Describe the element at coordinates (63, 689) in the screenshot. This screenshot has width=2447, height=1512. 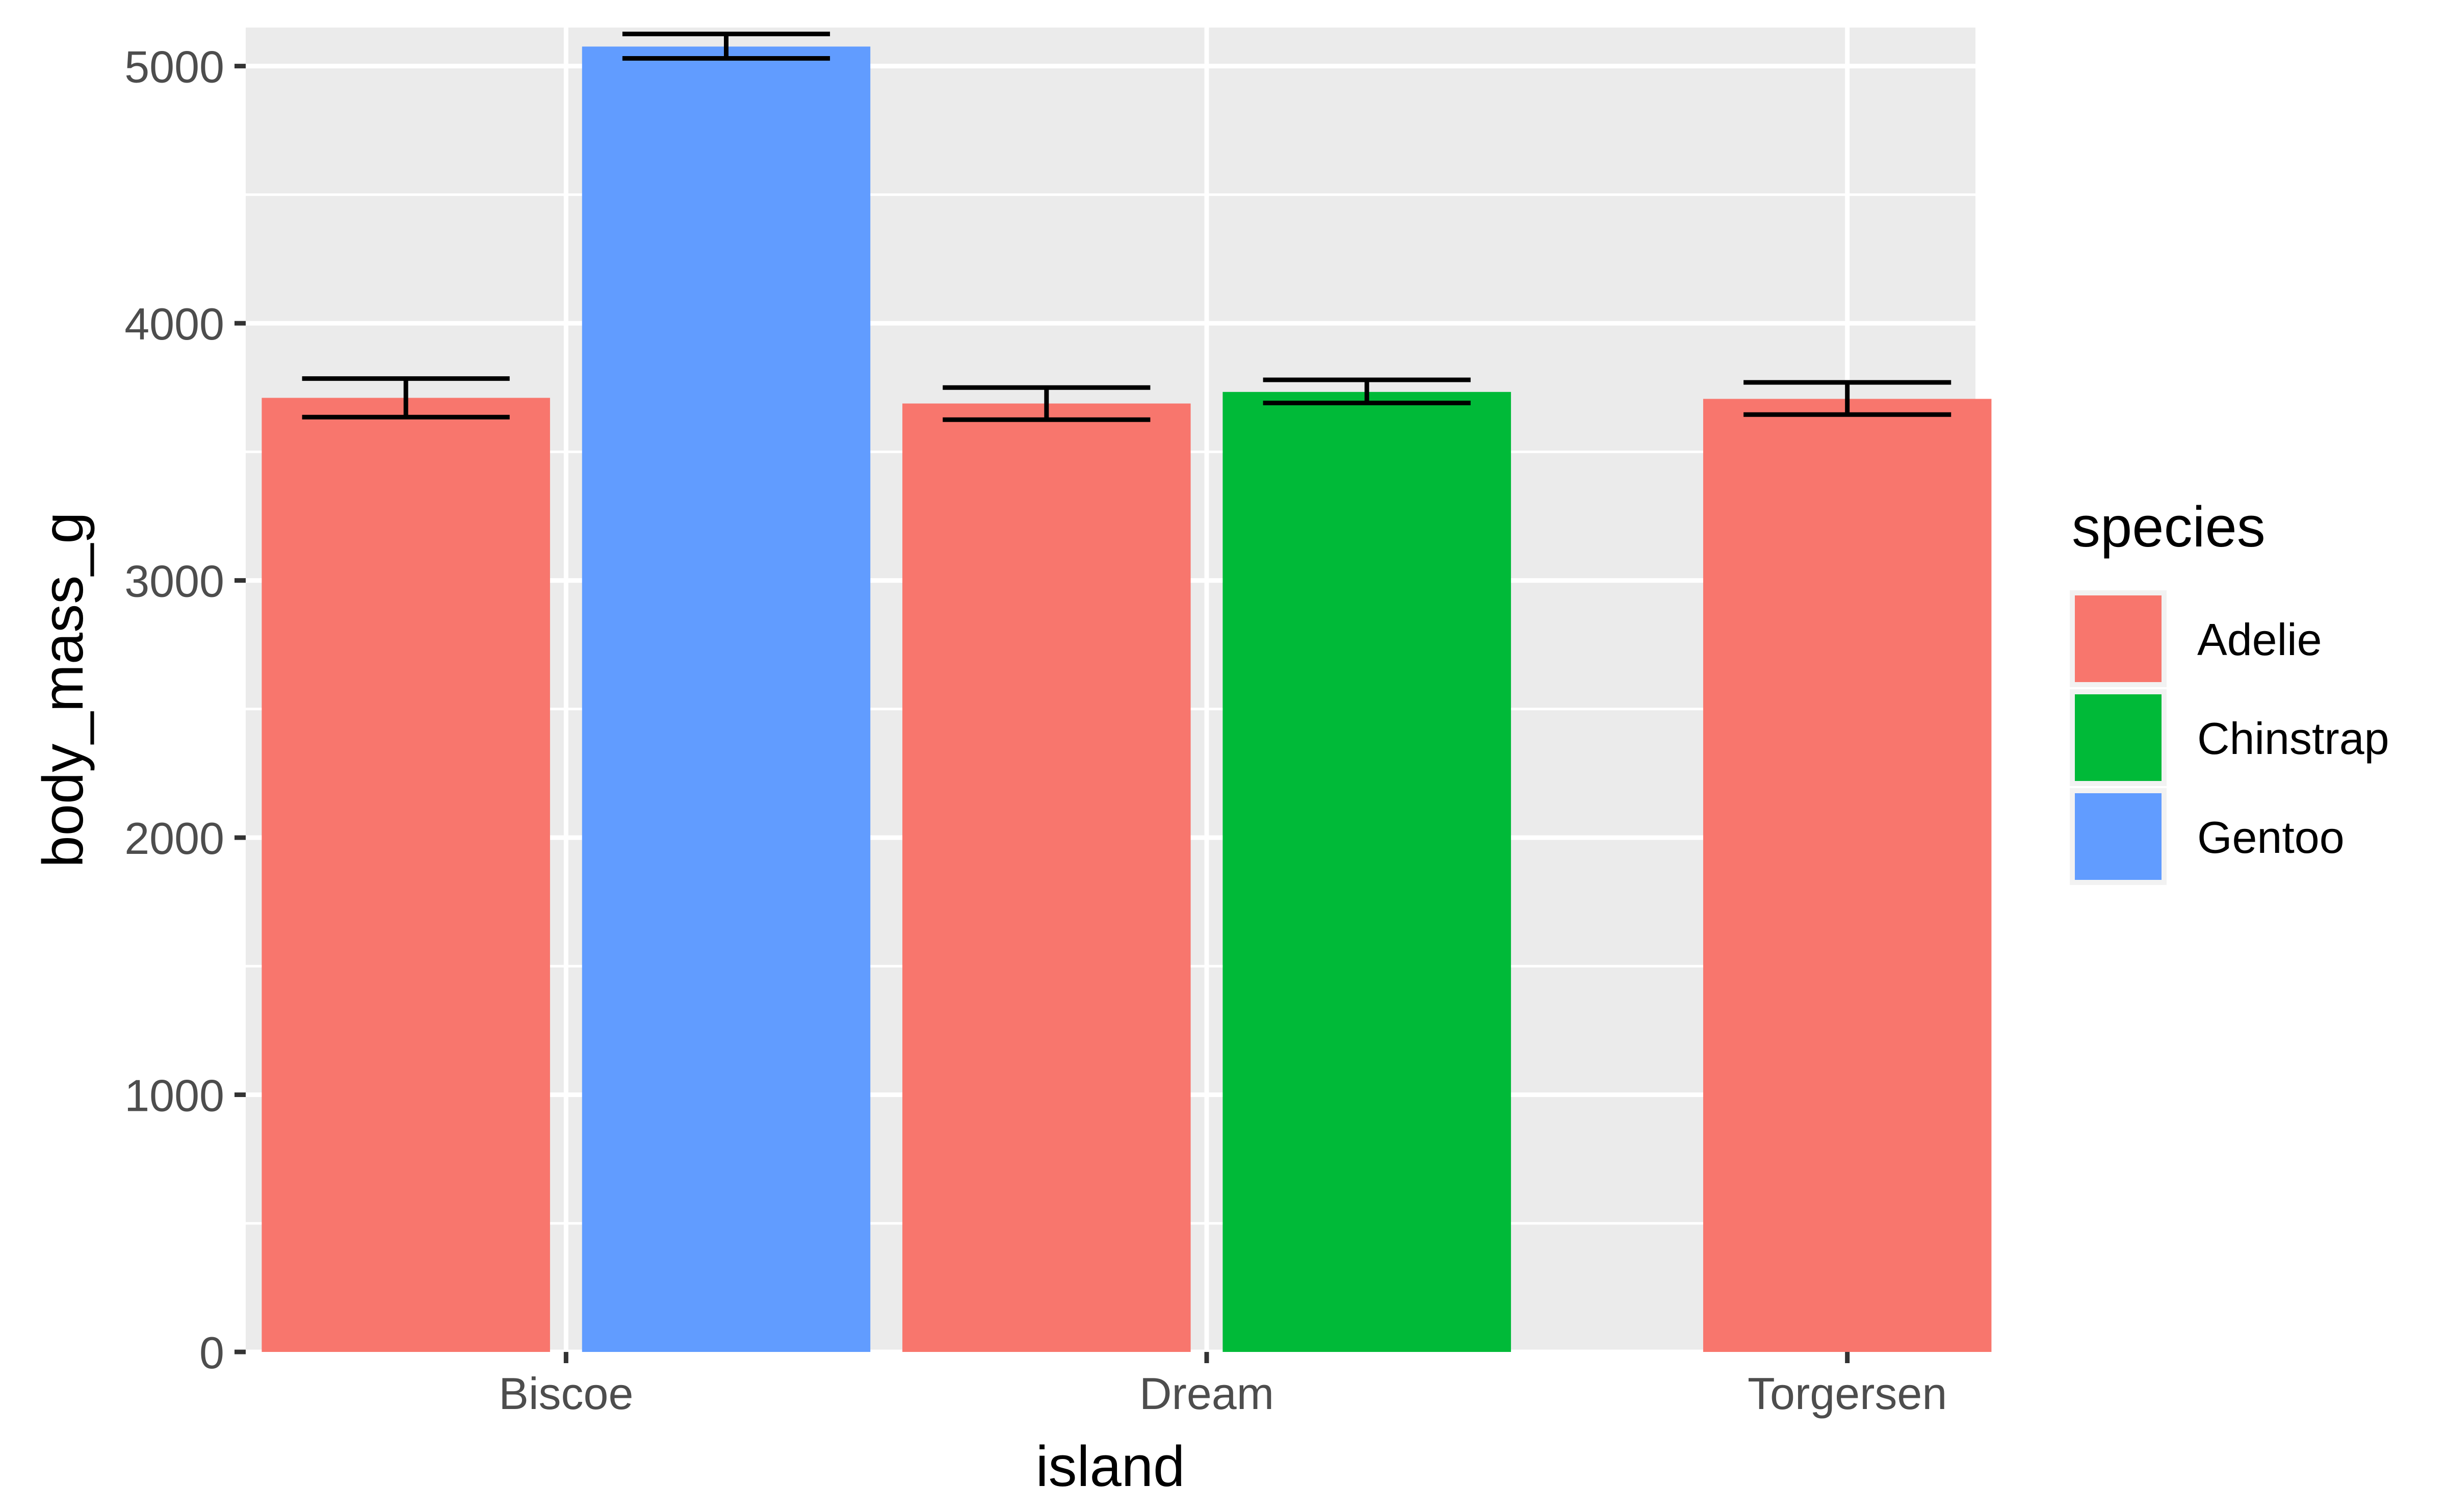
I see `y-axis-title: body_mass_g` at that location.